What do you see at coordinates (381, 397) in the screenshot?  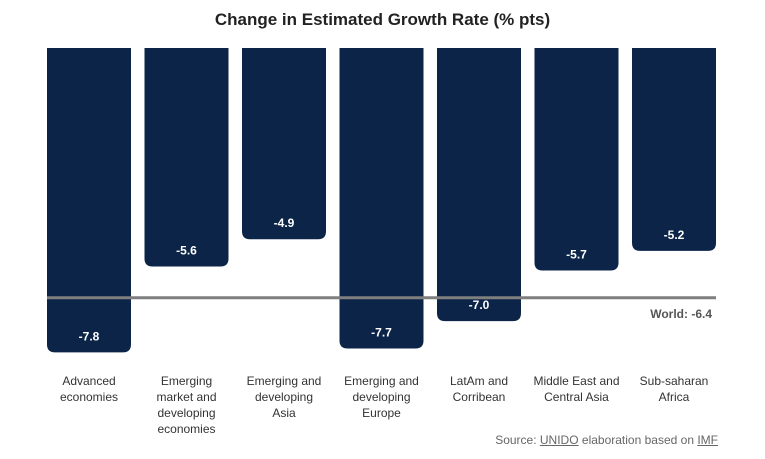 I see `category-label-3-1: developing` at bounding box center [381, 397].